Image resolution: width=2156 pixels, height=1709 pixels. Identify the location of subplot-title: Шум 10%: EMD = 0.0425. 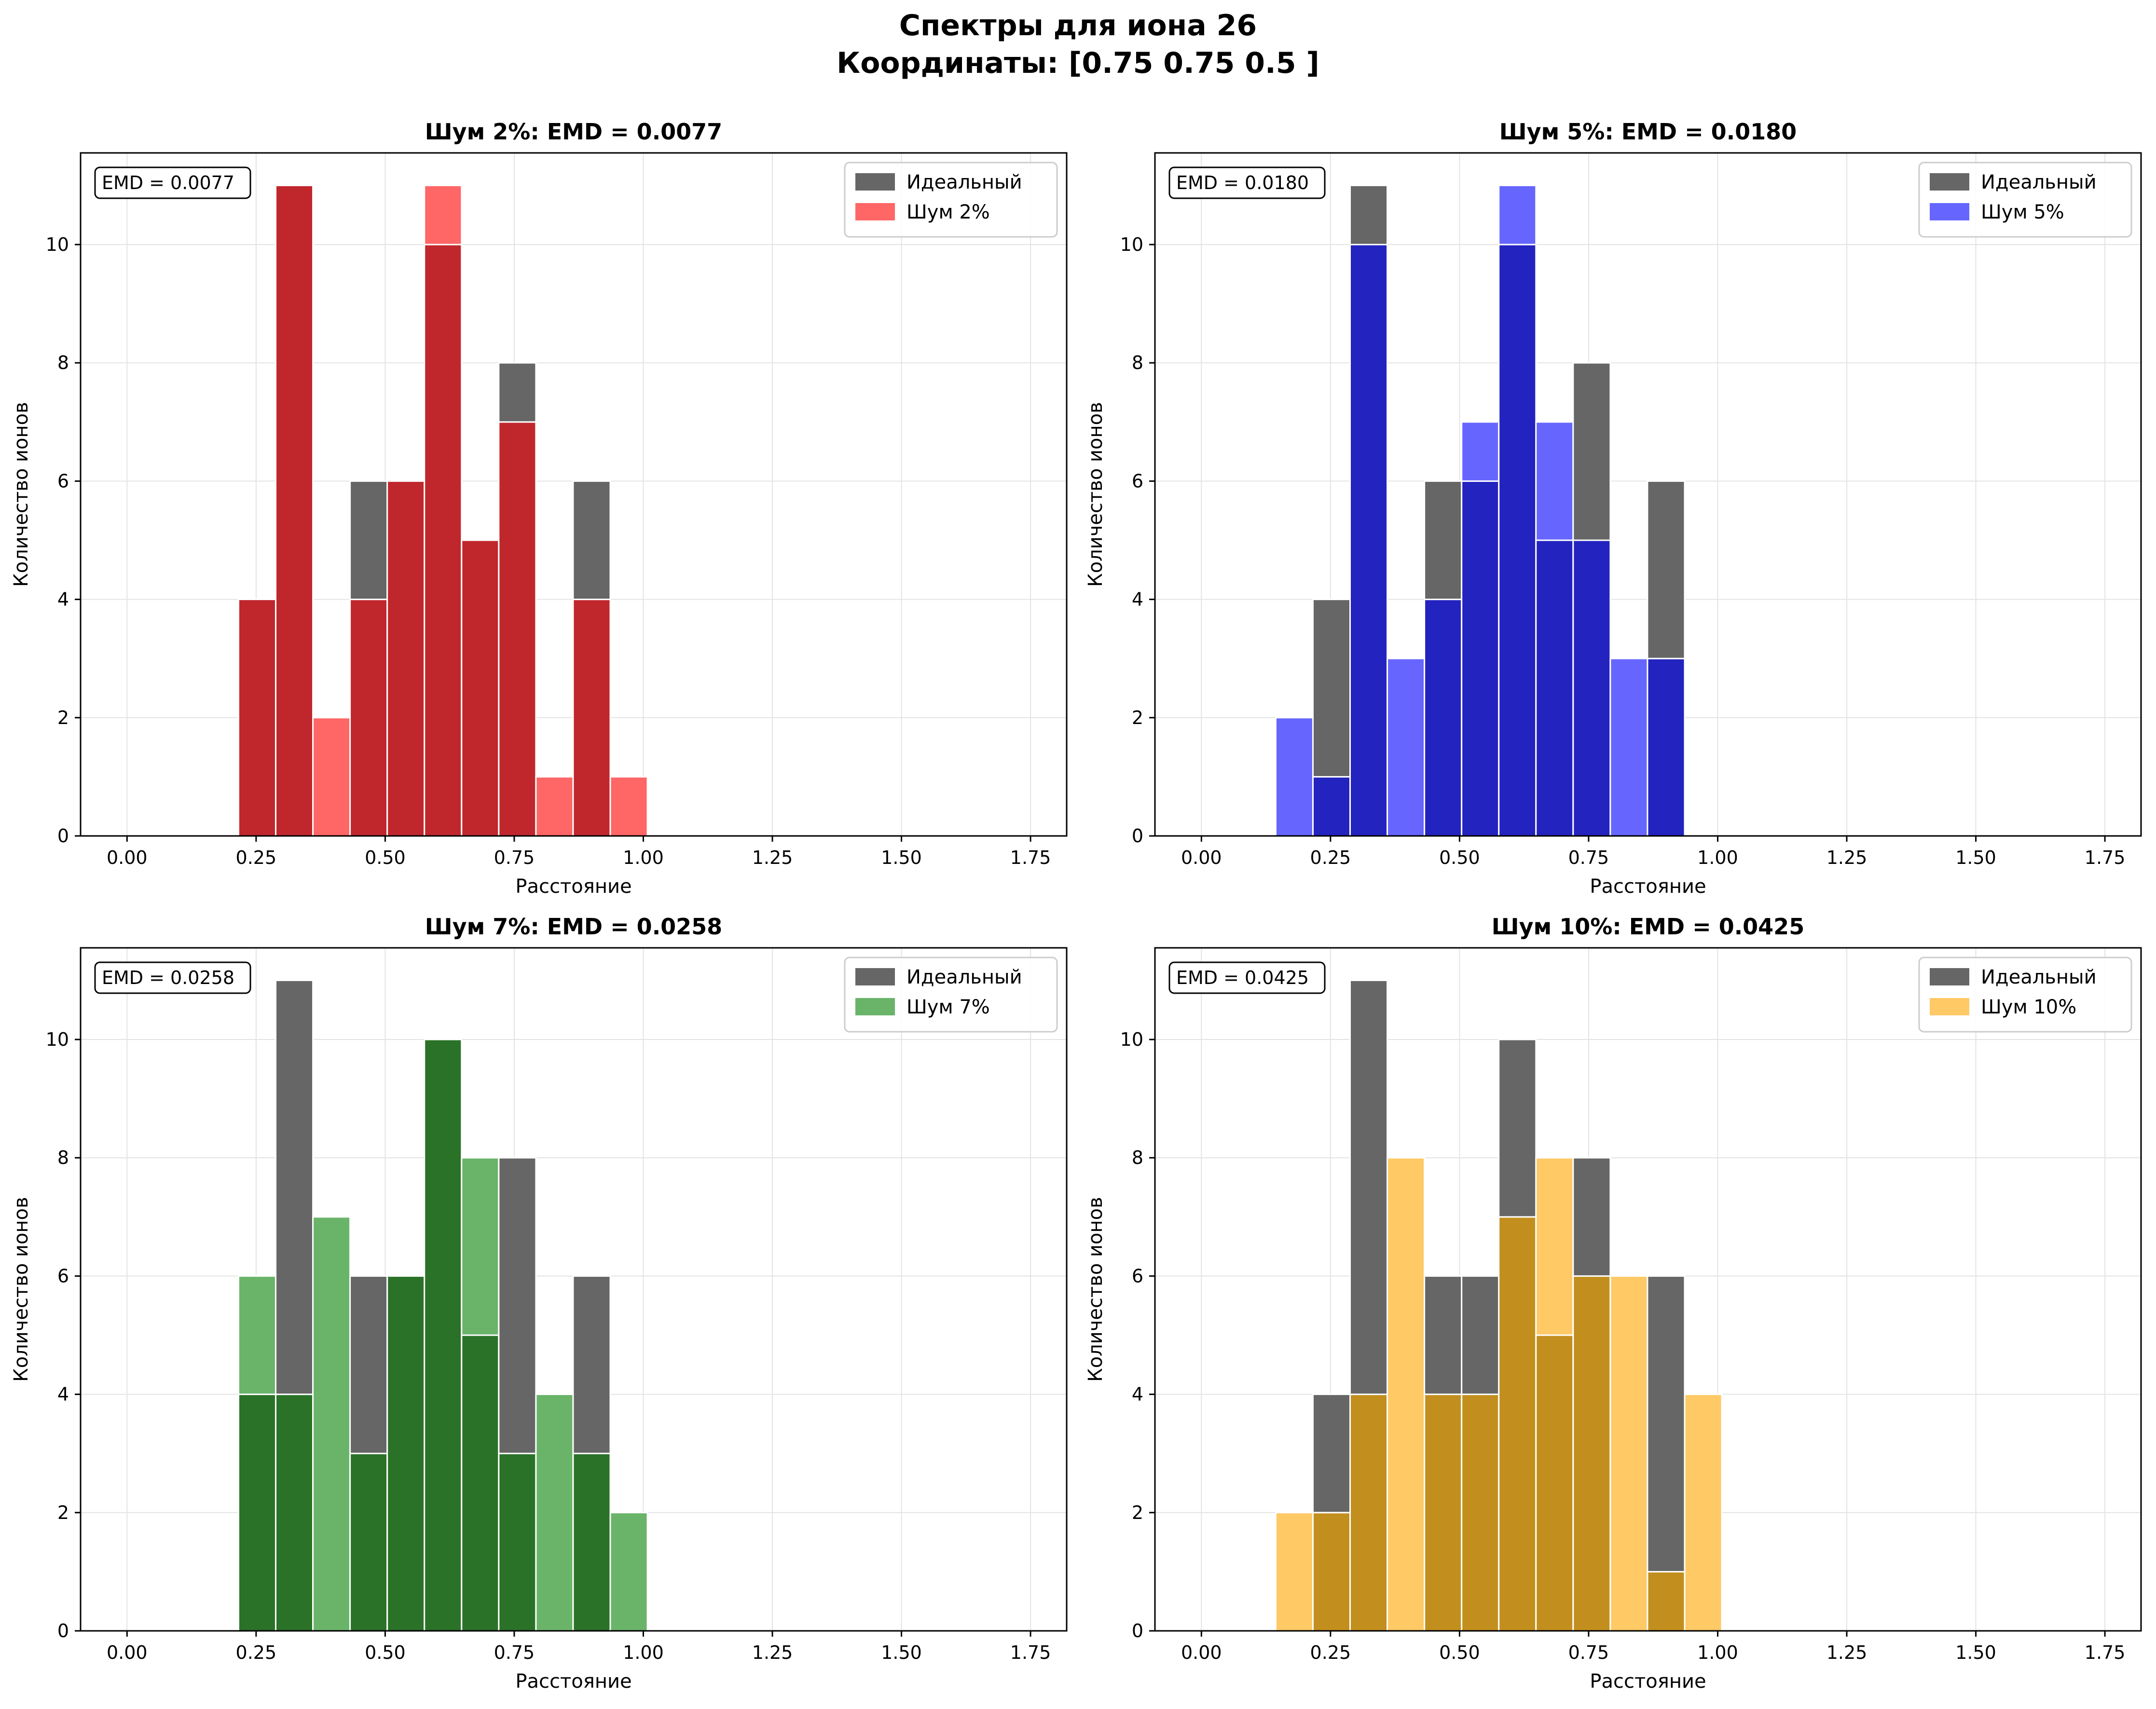
(1648, 927).